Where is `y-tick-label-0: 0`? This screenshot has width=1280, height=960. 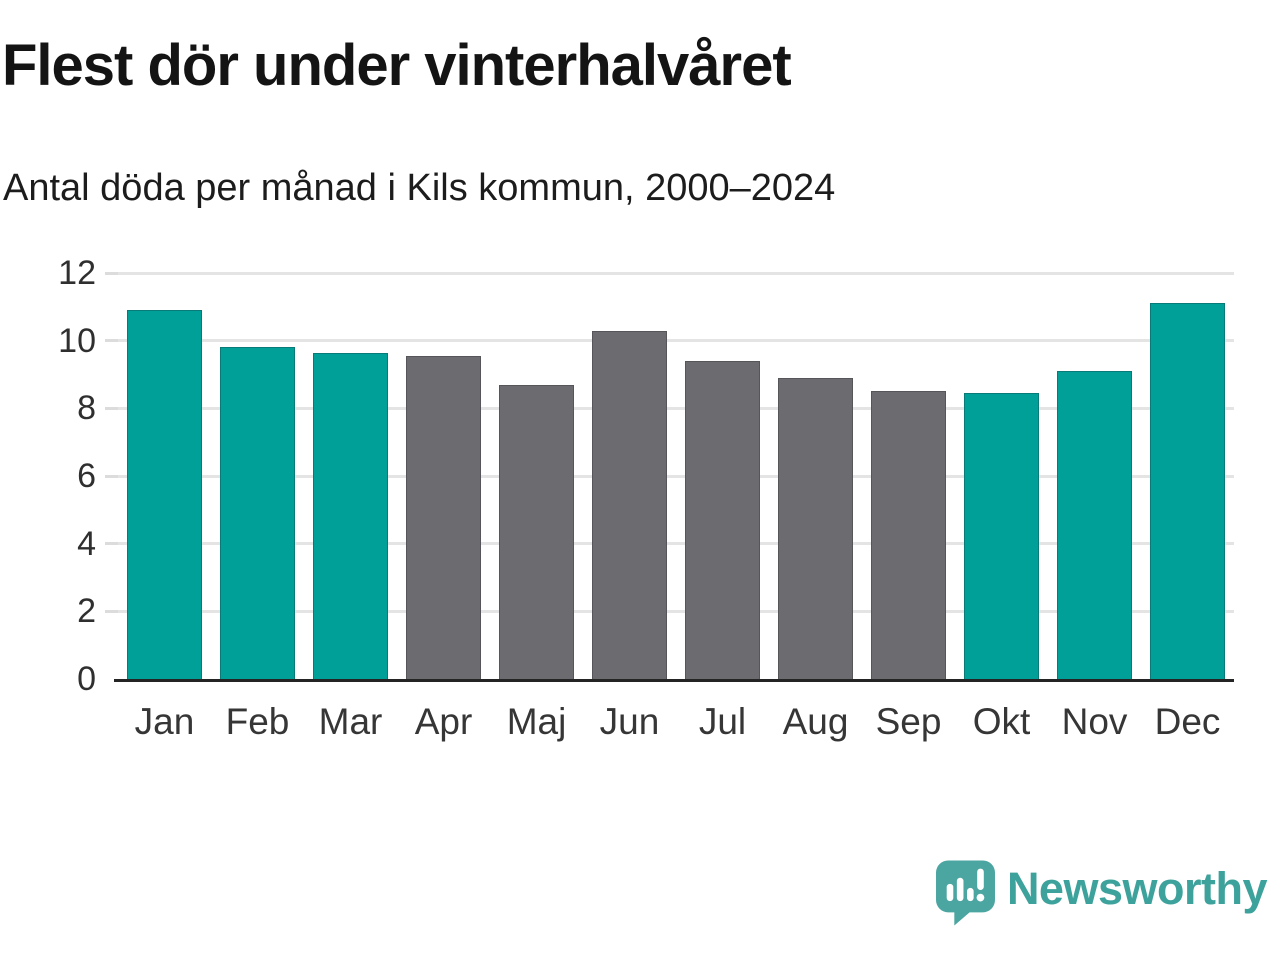
y-tick-label-0: 0 is located at coordinates (86, 679).